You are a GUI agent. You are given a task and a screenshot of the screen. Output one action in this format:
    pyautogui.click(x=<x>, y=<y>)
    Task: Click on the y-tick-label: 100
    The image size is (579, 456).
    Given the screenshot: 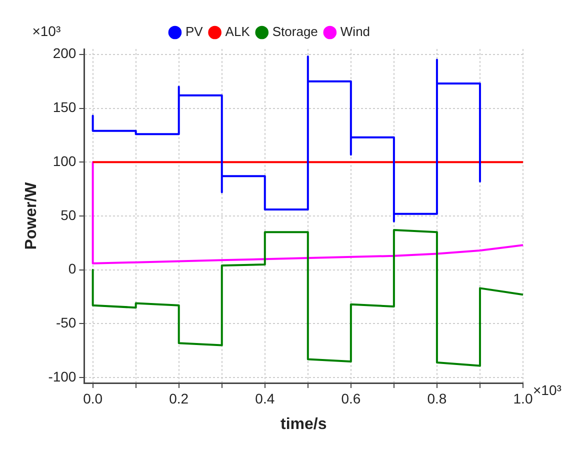 What is the action you would take?
    pyautogui.click(x=64, y=160)
    